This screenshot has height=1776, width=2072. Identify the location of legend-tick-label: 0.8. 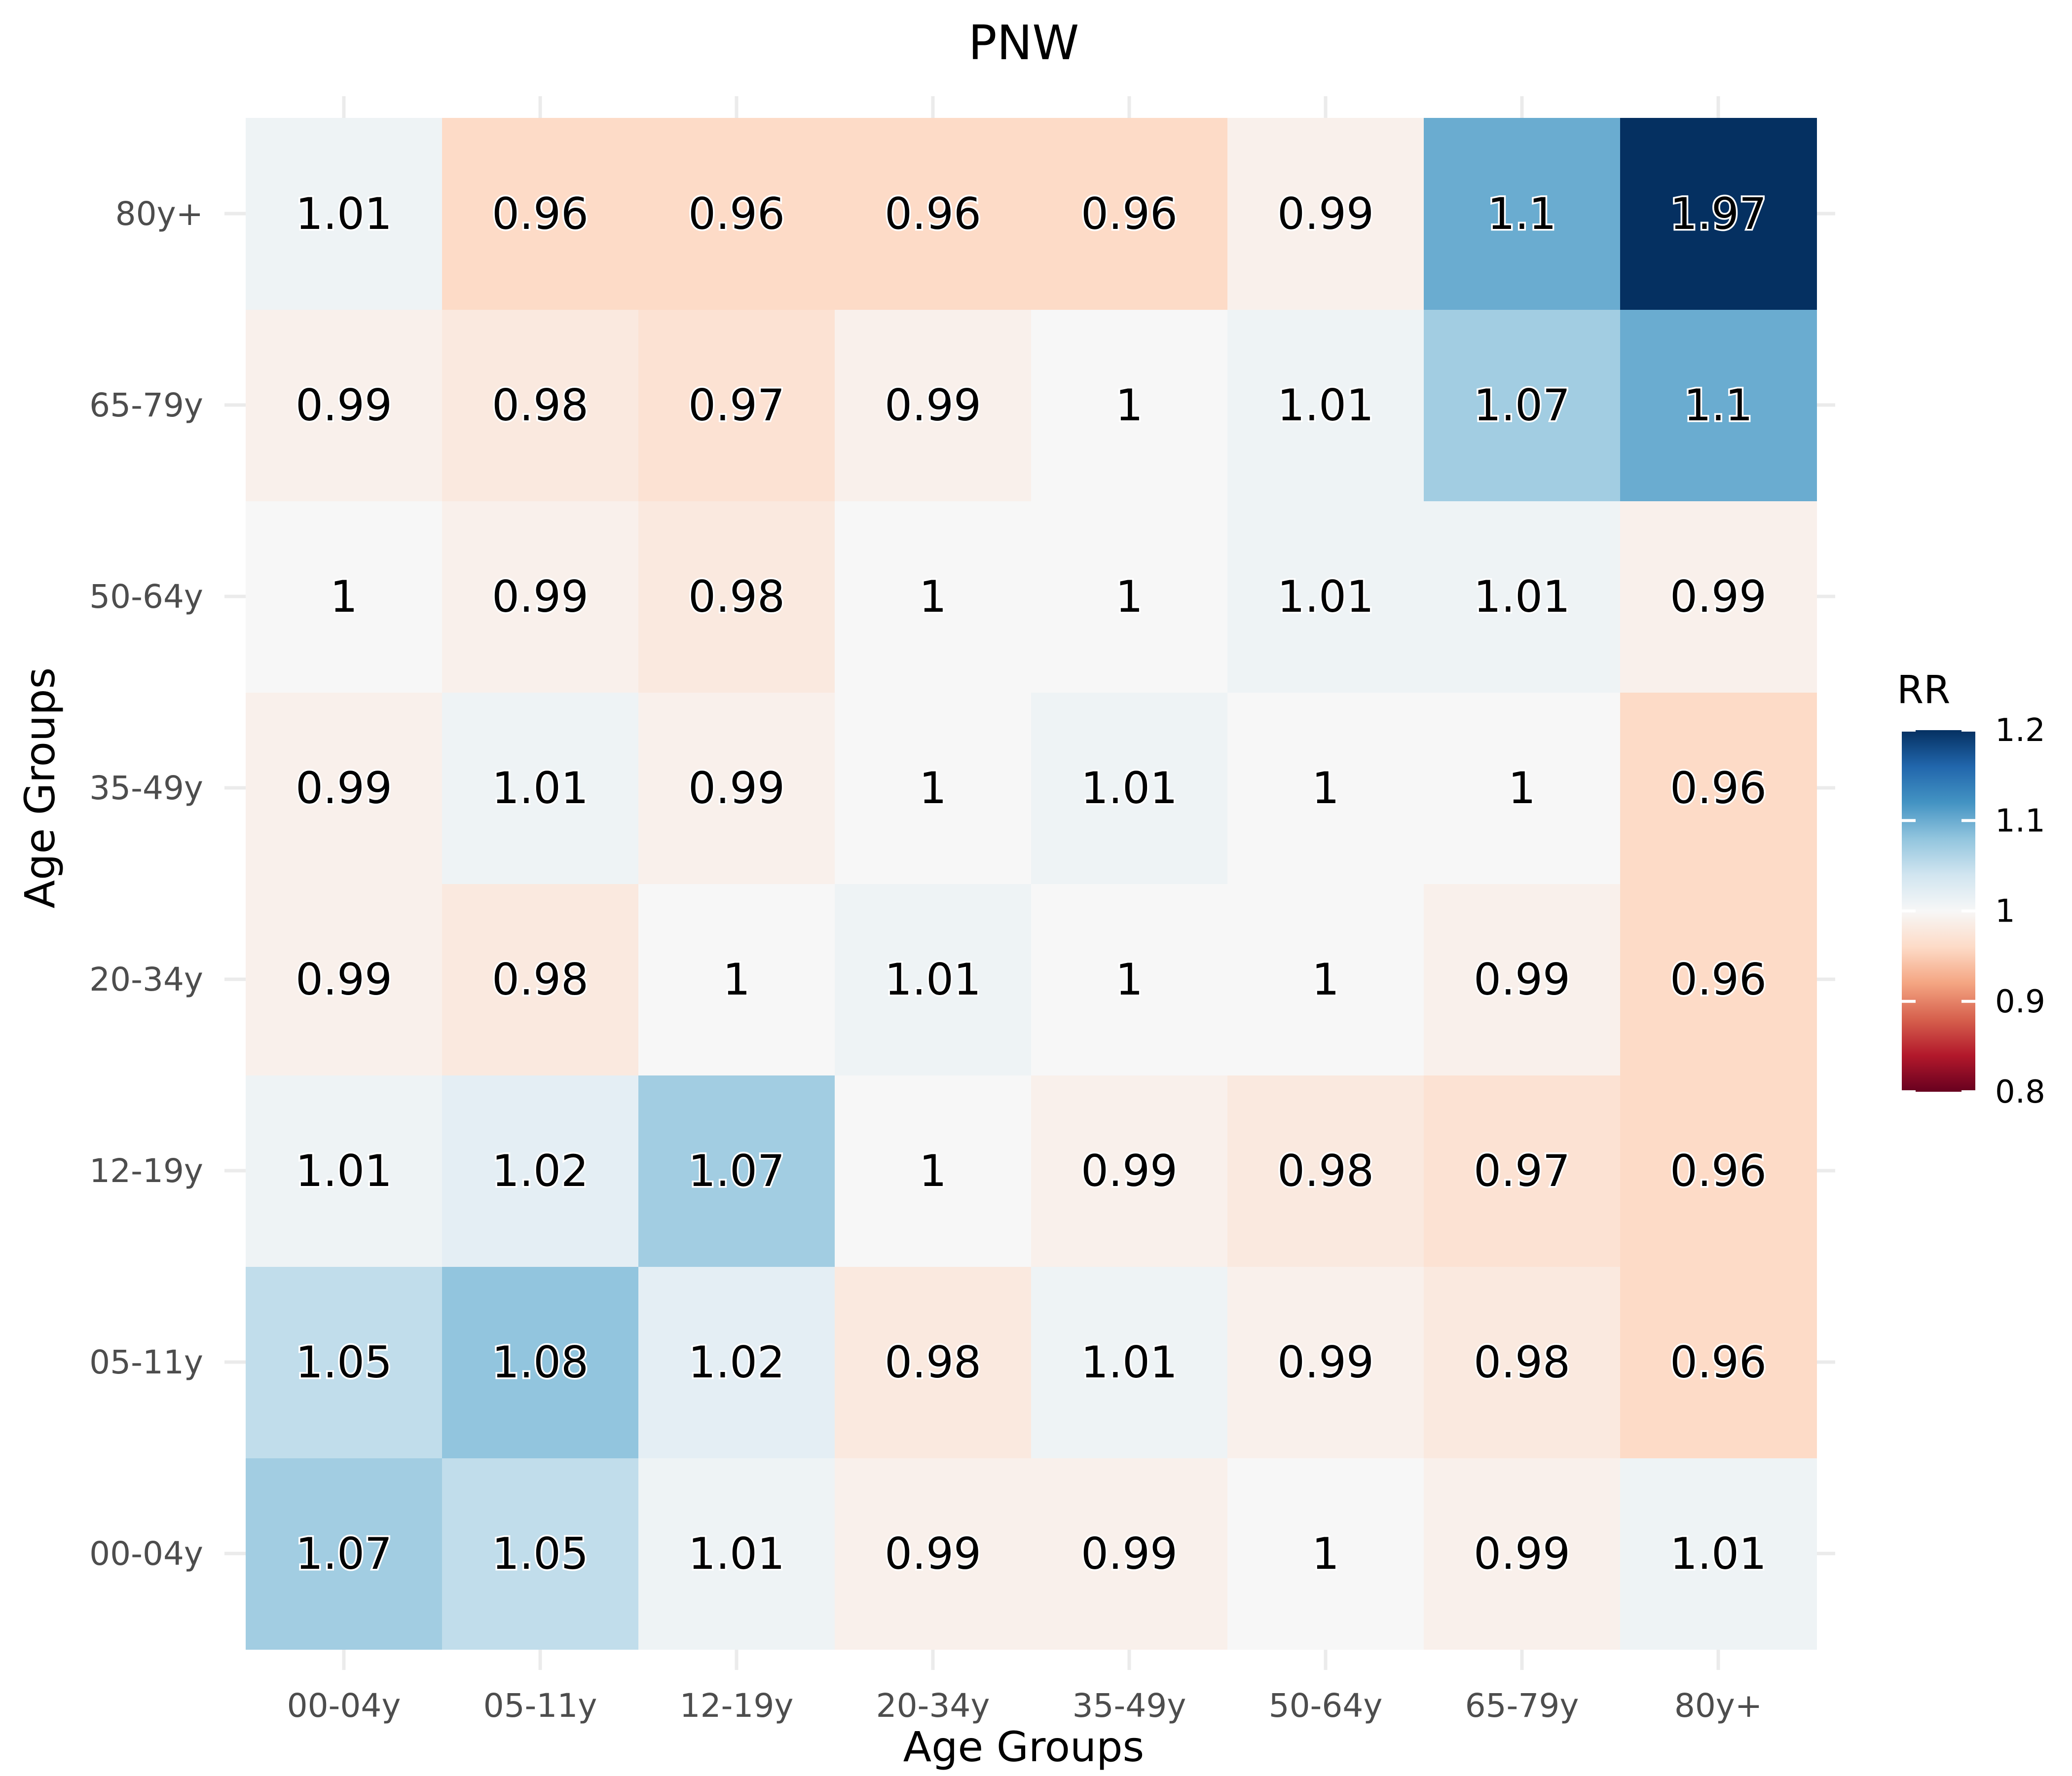
(2020, 1092).